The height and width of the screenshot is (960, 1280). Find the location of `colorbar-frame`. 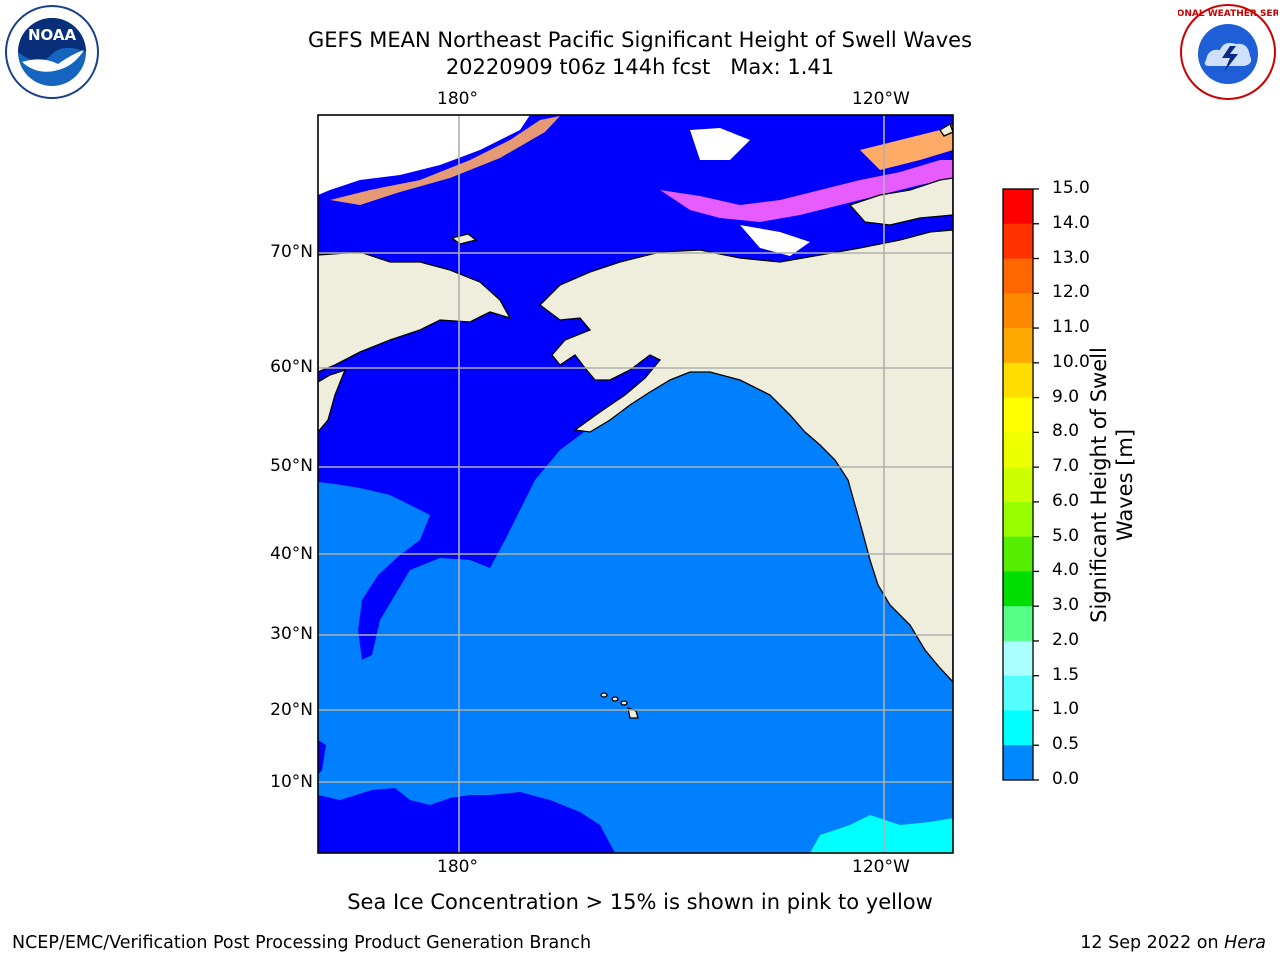

colorbar-frame is located at coordinates (1018, 484).